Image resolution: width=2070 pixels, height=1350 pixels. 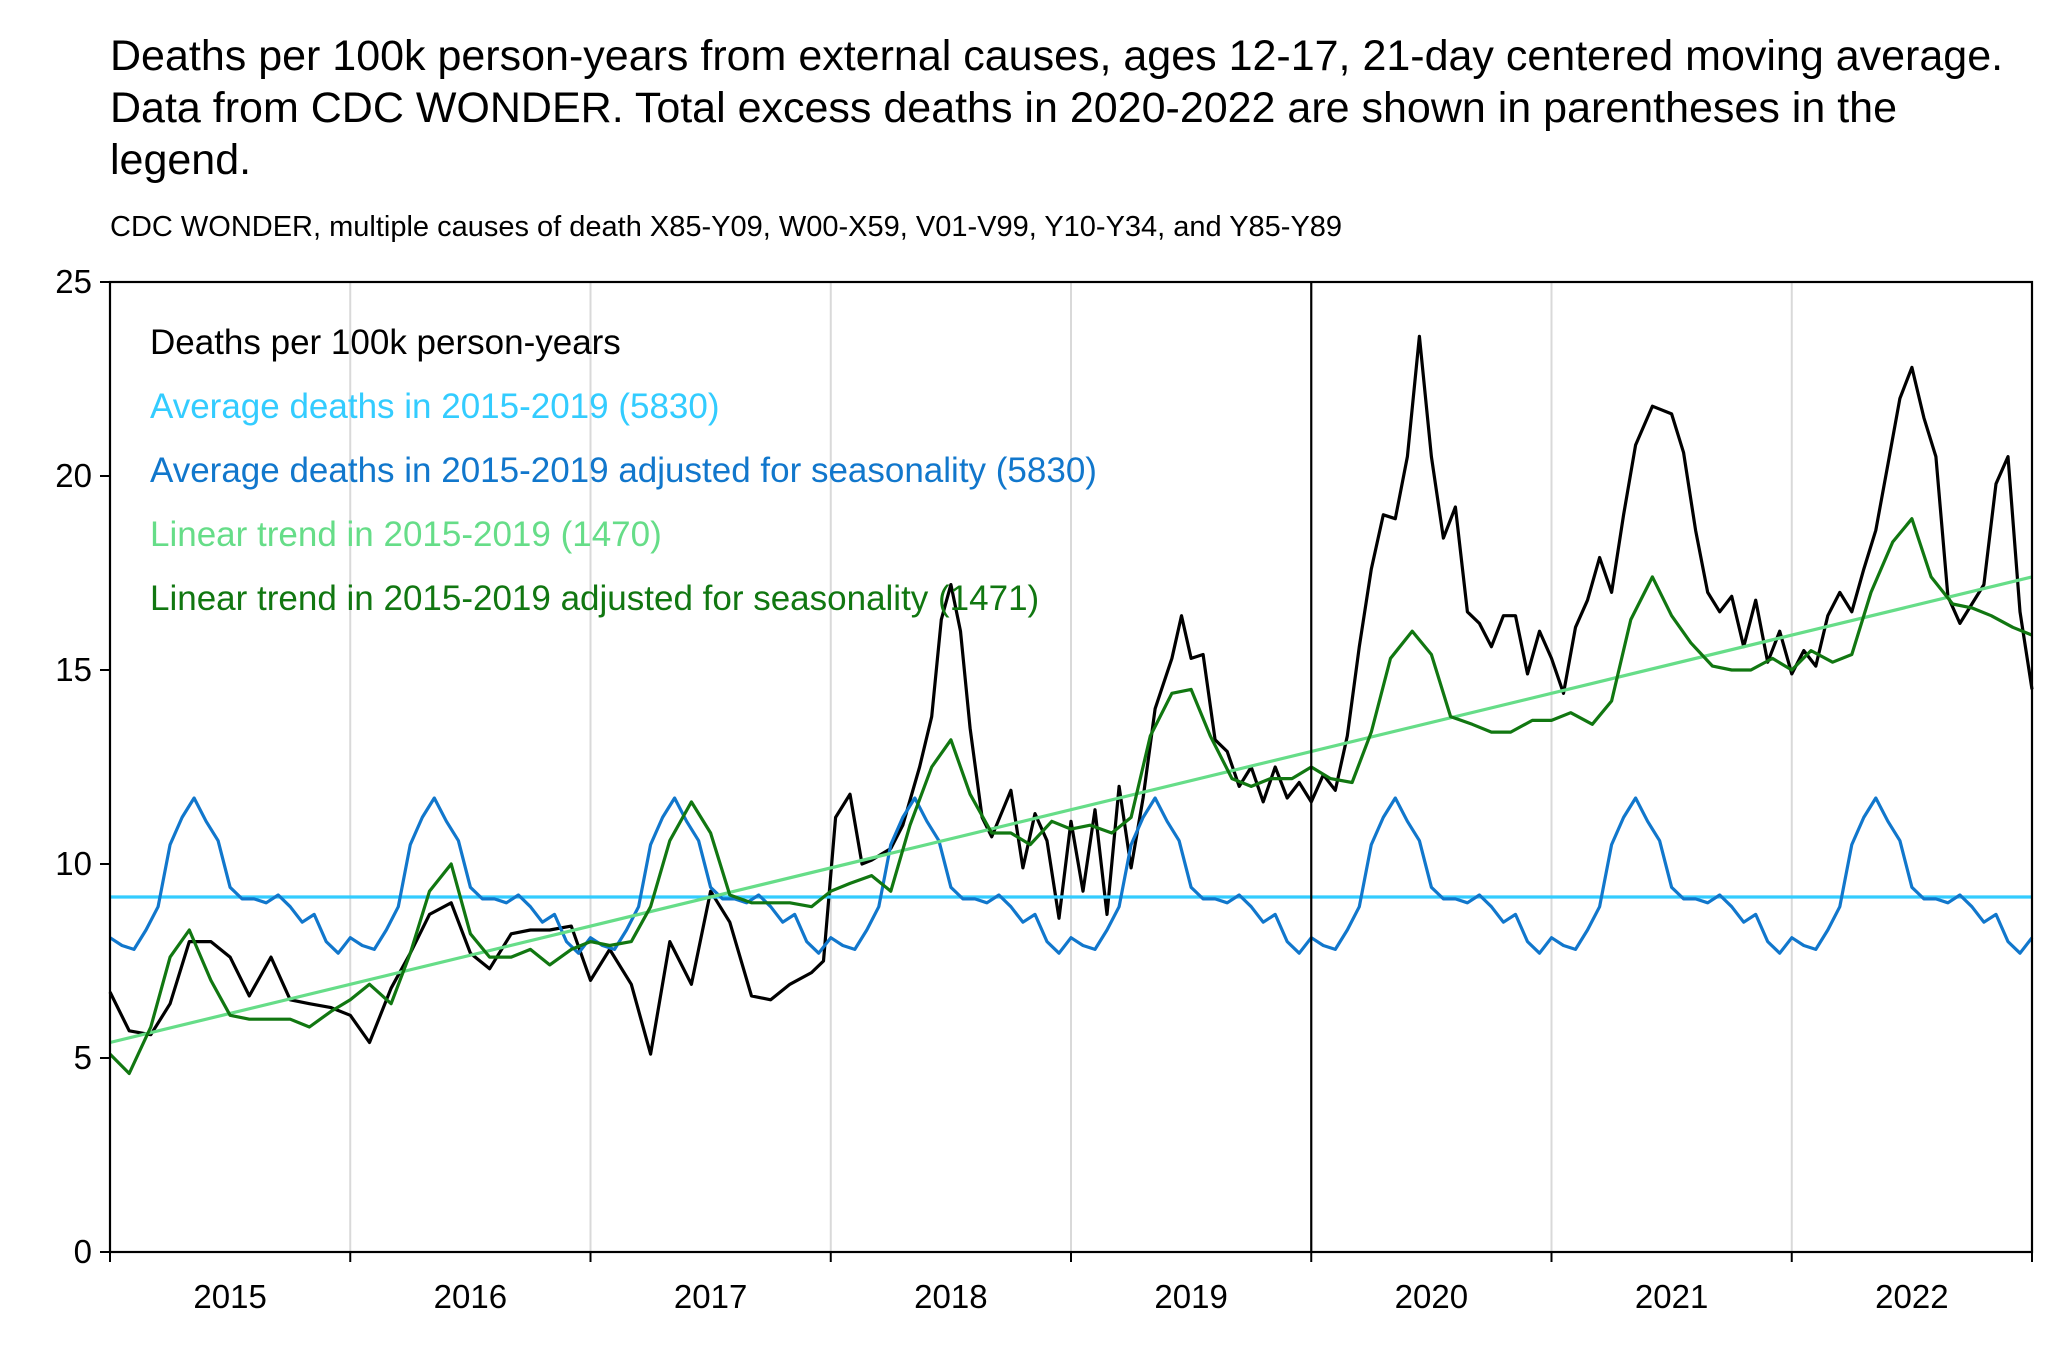 What do you see at coordinates (406, 534) in the screenshot?
I see `legend-entry-4: Linear trend in 2015-2019 (1470)` at bounding box center [406, 534].